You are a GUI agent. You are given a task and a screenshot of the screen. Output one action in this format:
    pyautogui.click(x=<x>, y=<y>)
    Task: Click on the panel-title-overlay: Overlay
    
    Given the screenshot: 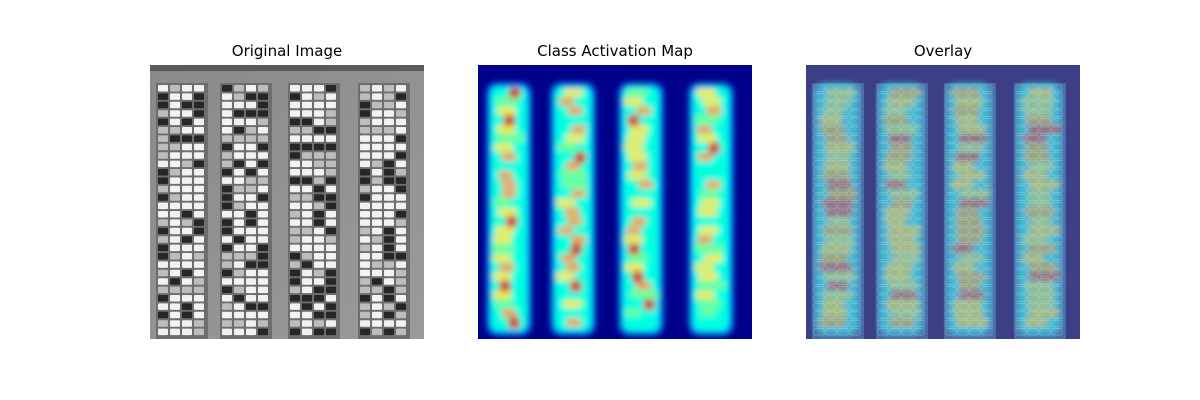 What is the action you would take?
    pyautogui.click(x=943, y=51)
    